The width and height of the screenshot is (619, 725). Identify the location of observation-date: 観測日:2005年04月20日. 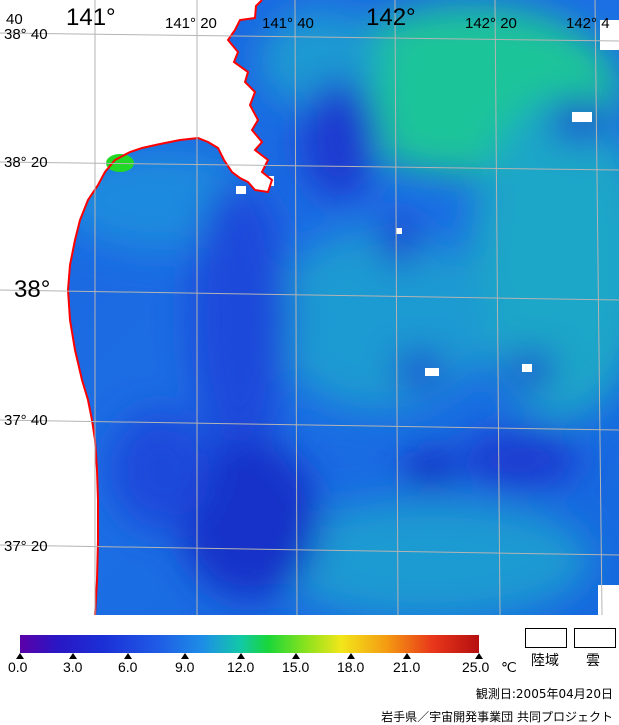
(544, 694).